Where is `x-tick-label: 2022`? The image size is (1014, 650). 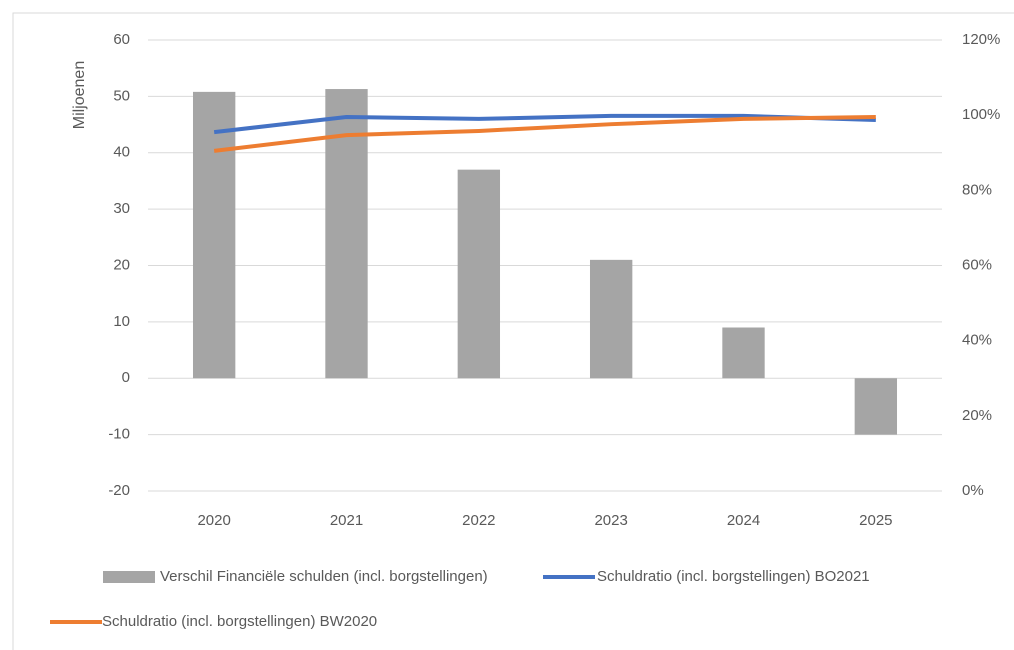 x-tick-label: 2022 is located at coordinates (478, 520).